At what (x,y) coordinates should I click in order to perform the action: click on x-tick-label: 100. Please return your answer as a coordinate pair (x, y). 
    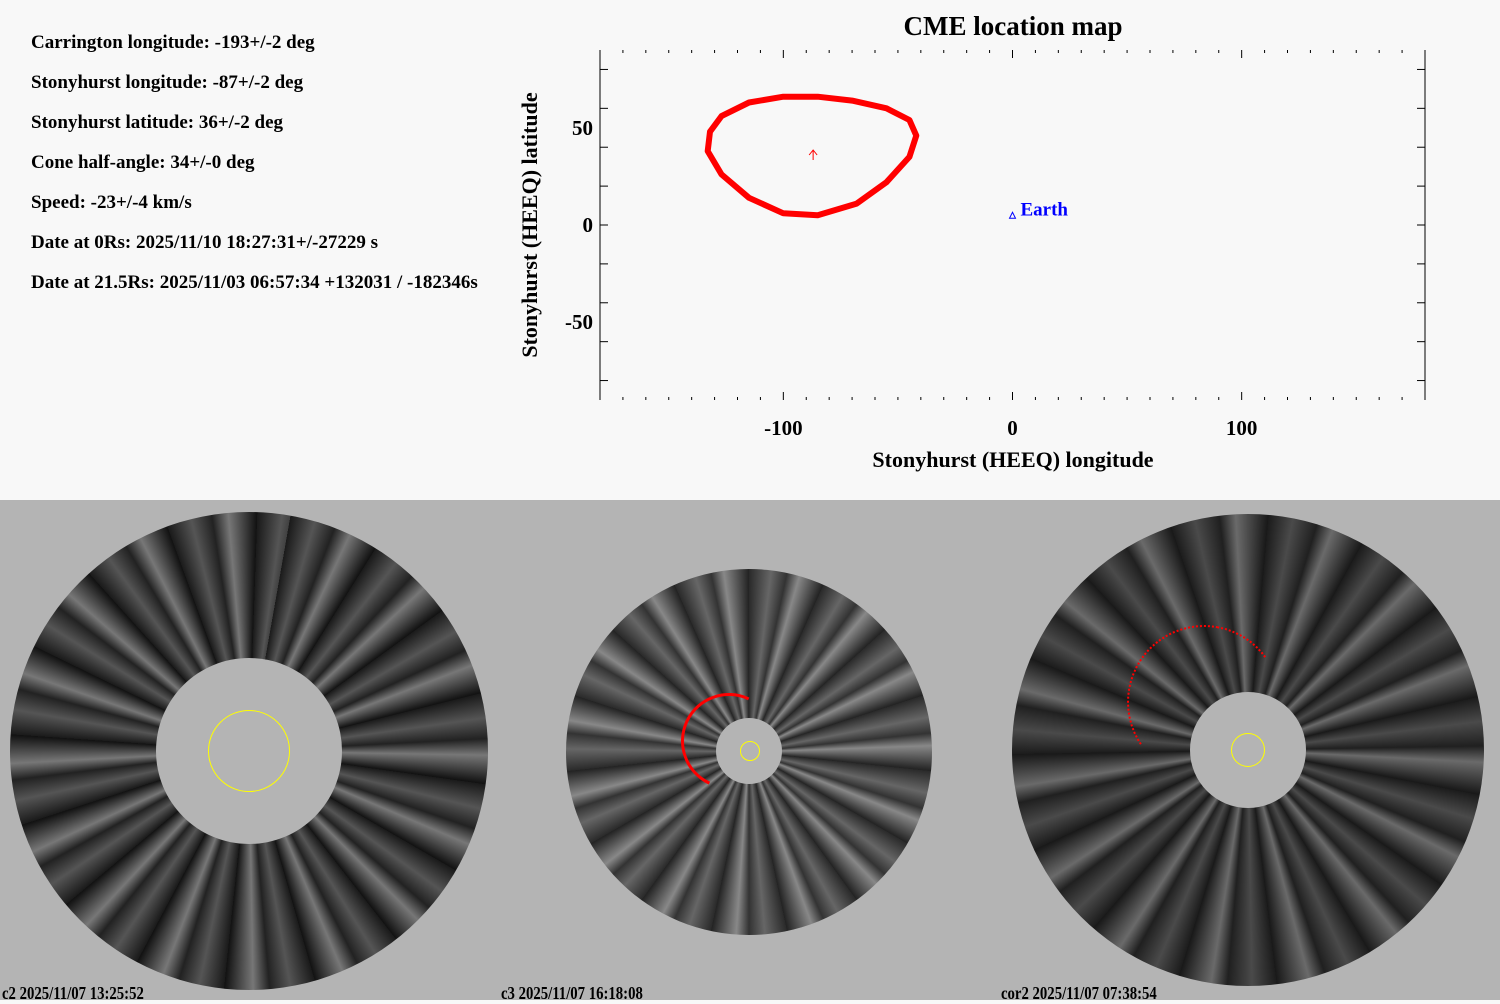
    Looking at the image, I should click on (1242, 428).